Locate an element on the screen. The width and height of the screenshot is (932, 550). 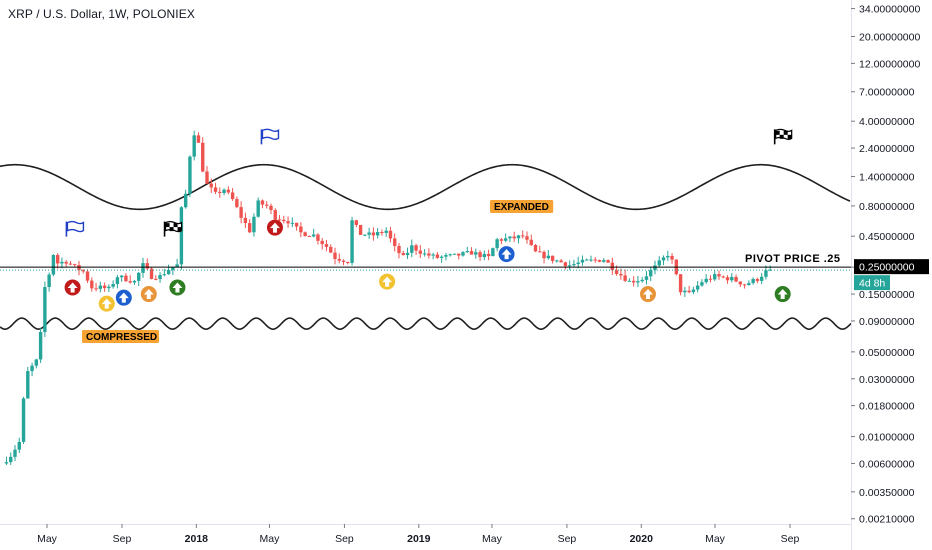
timer-tag-text: 4d 8h is located at coordinates (872, 284).